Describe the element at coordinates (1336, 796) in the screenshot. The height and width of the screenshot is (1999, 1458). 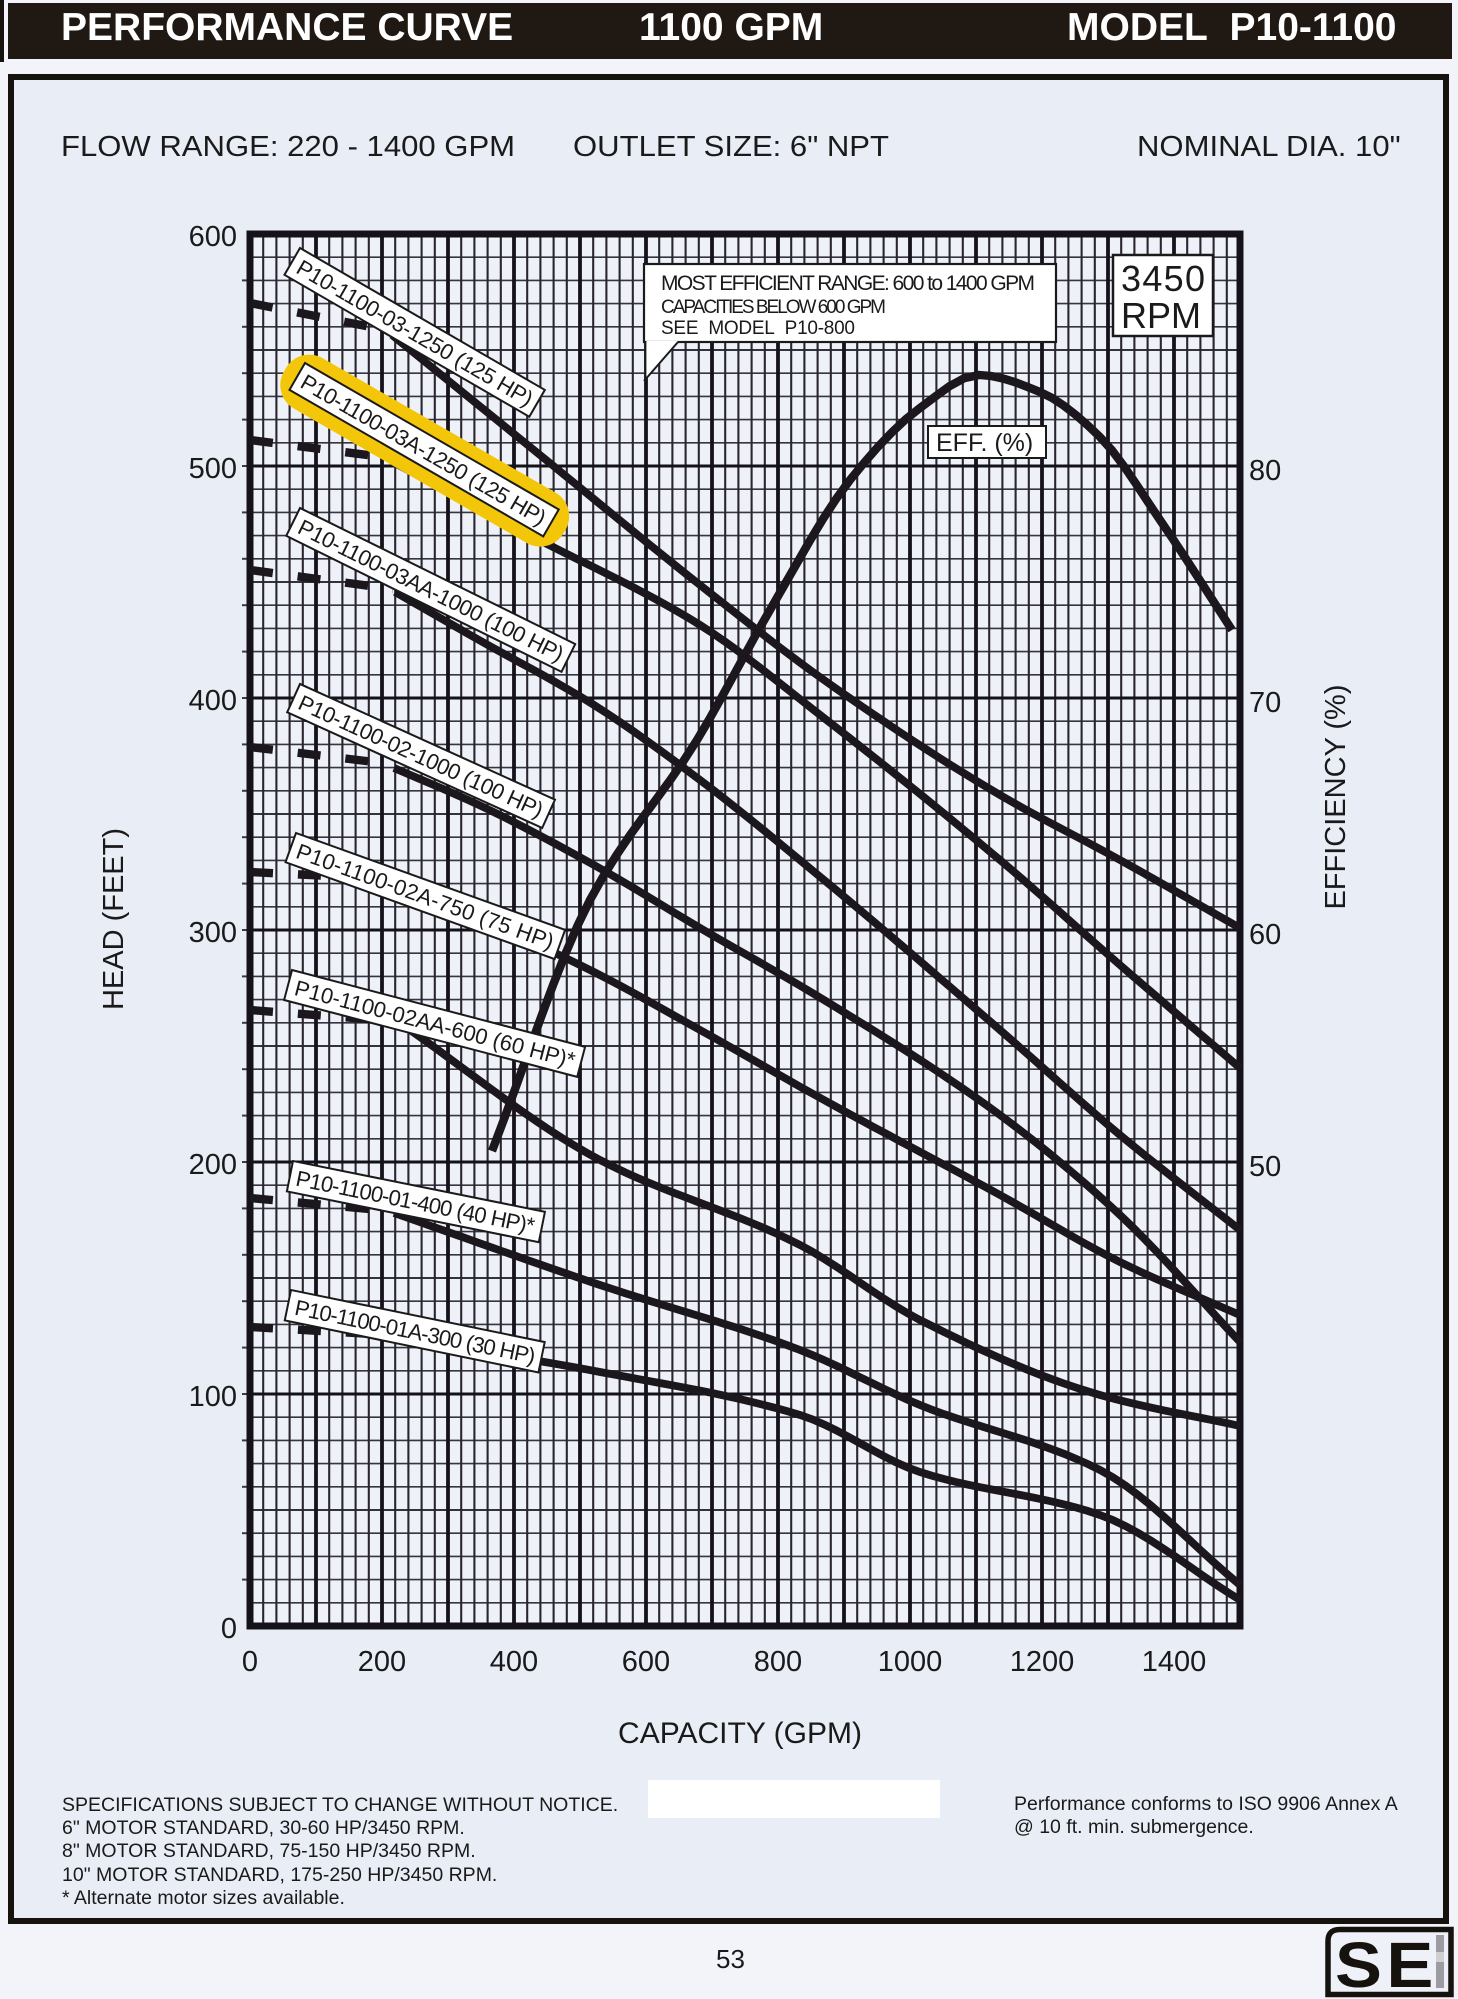
I see `svg-text: EFFICIENCY (%)` at that location.